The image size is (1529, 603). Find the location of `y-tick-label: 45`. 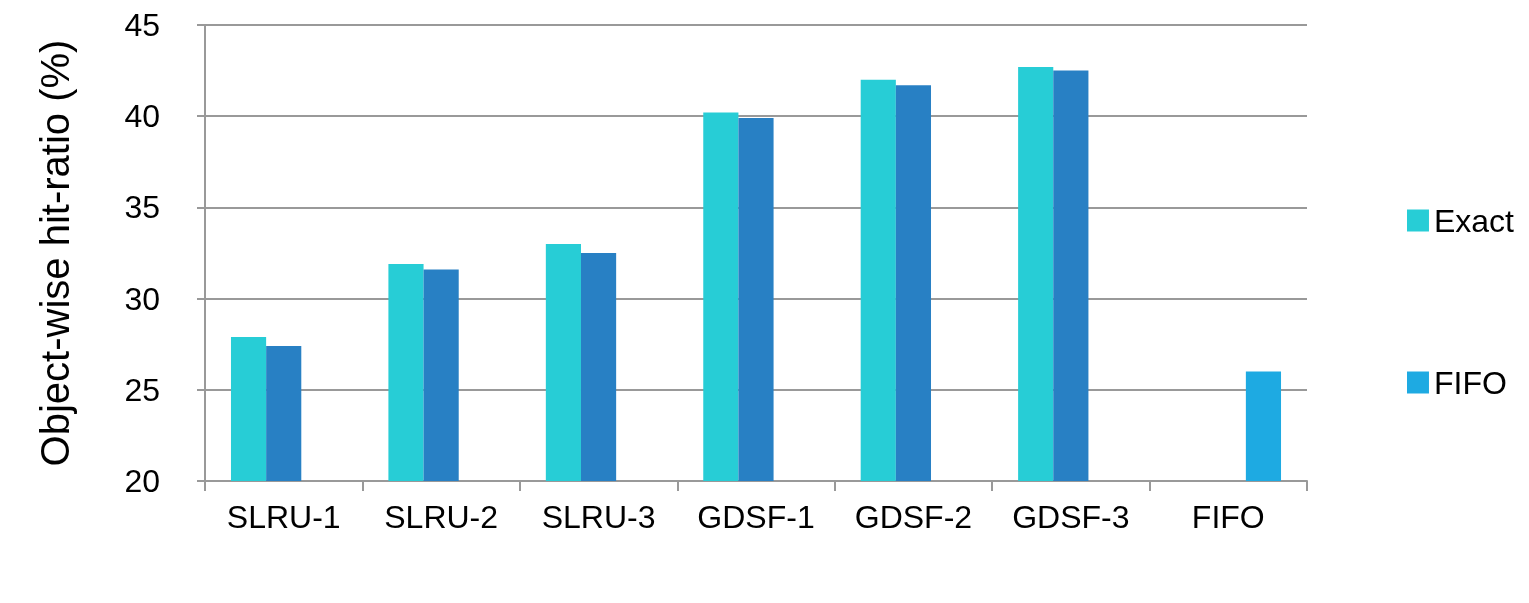

y-tick-label: 45 is located at coordinates (142, 25).